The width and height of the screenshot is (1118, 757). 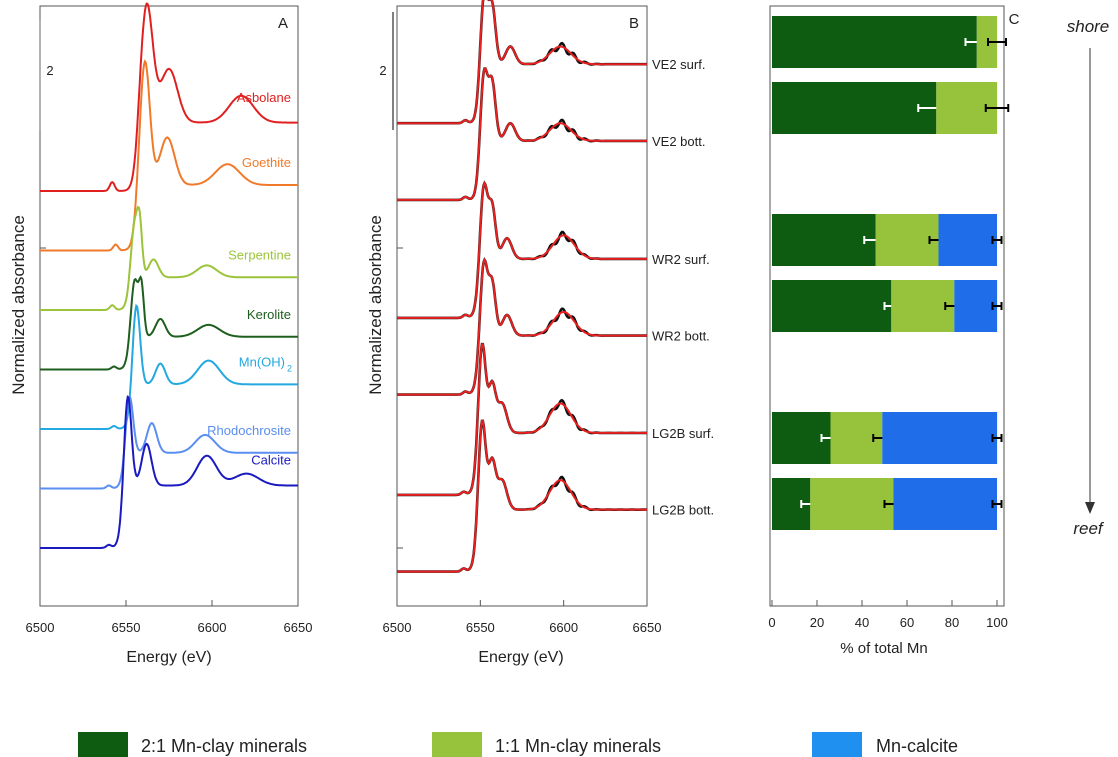 What do you see at coordinates (907, 622) in the screenshot?
I see `x-tick-label: 60` at bounding box center [907, 622].